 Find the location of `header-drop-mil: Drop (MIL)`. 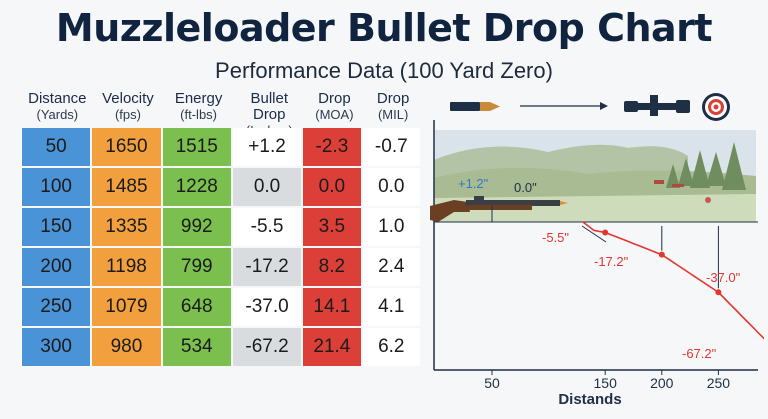

header-drop-mil: Drop (MIL) is located at coordinates (393, 106).